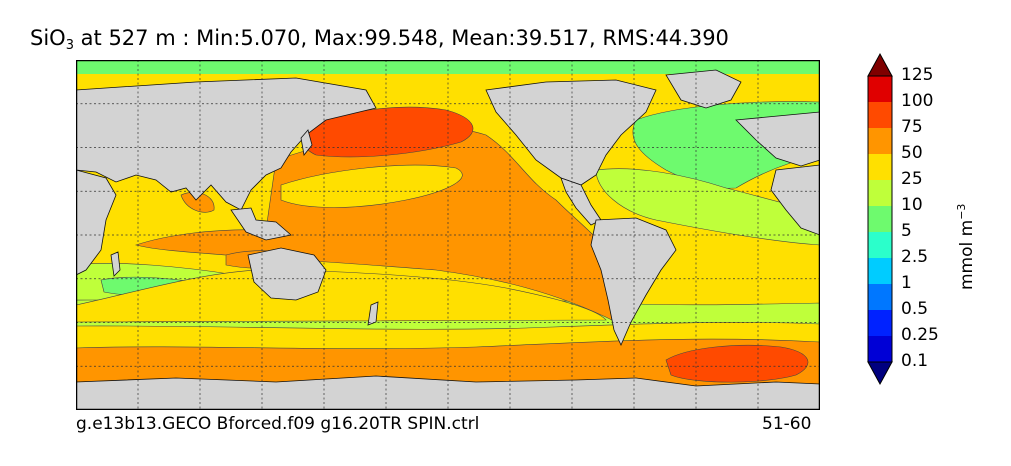  What do you see at coordinates (795, 200) in the screenshot?
I see `west-africa-land` at bounding box center [795, 200].